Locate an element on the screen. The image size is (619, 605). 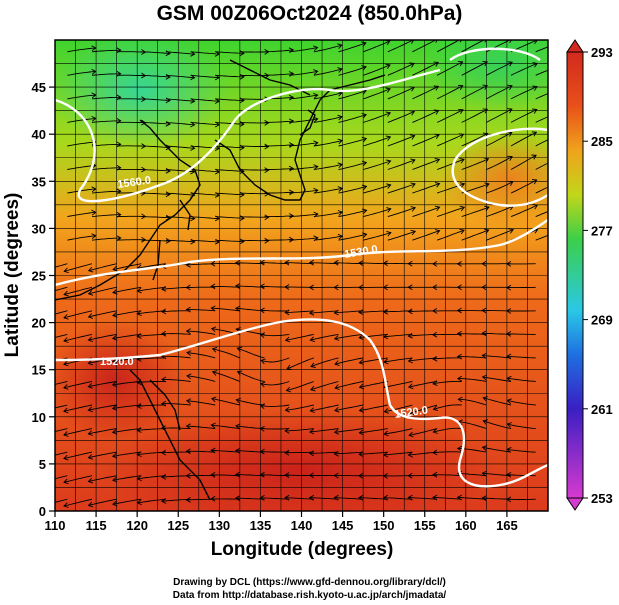
y-tick-label: 30 is located at coordinates (39, 228).